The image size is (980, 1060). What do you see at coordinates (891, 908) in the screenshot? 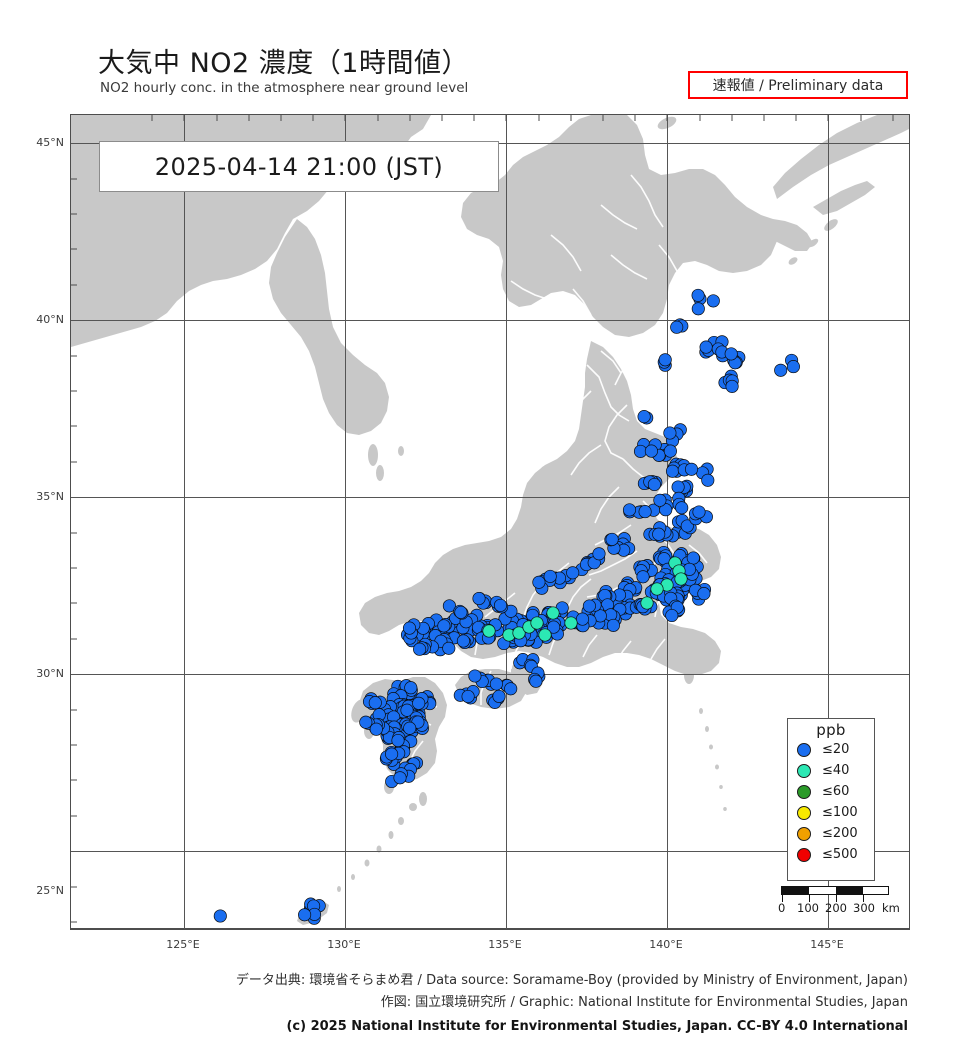
I see `scale-label-unit: km` at bounding box center [891, 908].